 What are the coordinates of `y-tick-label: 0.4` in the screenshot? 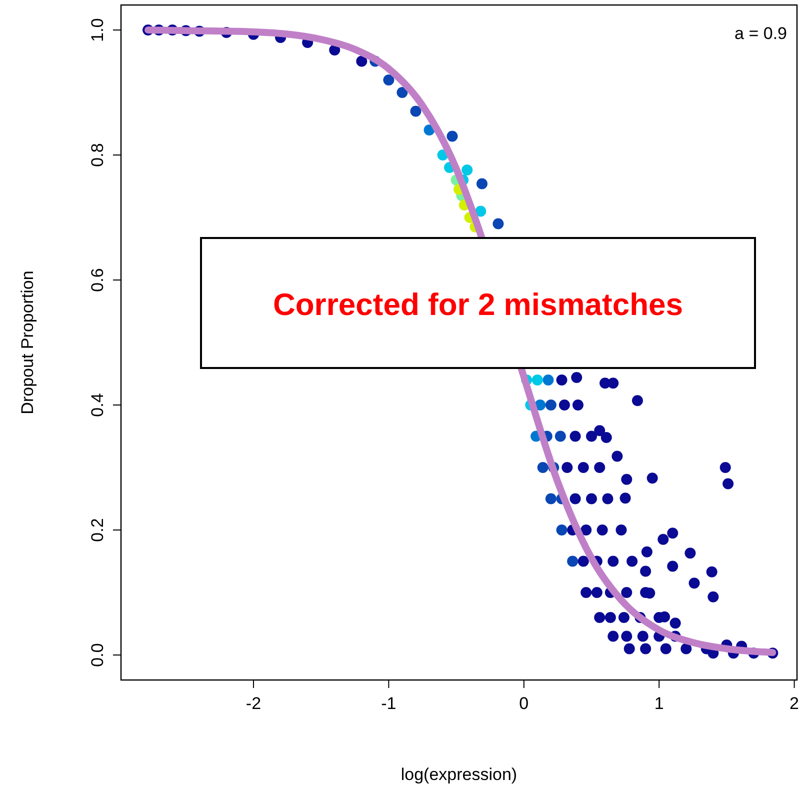 It's located at (97, 405).